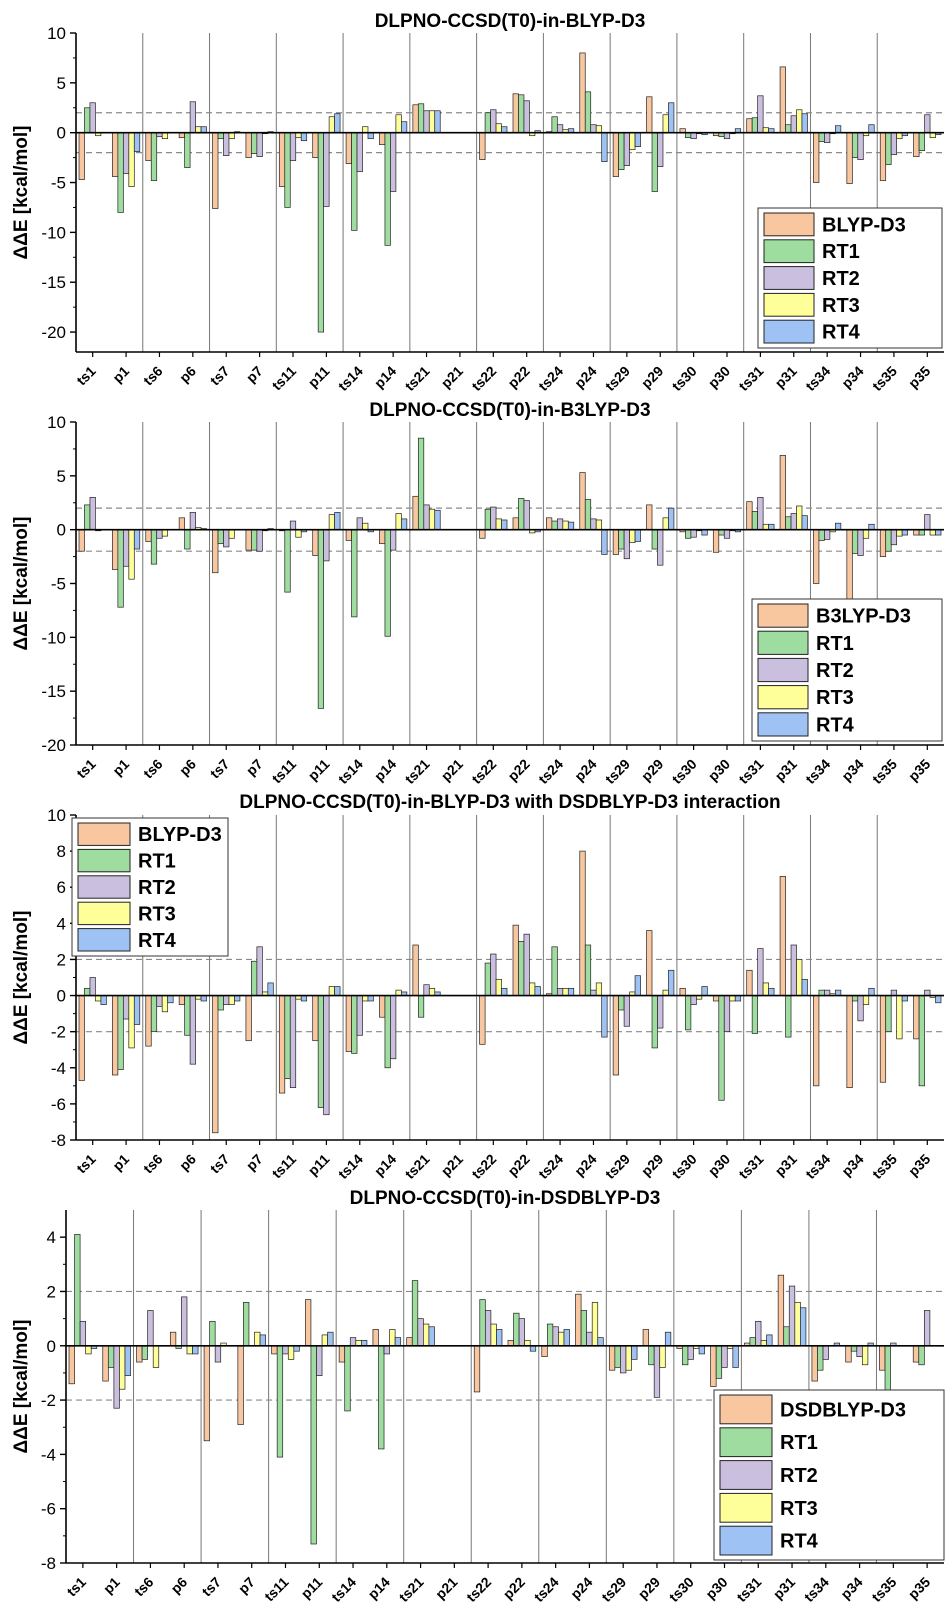  Describe the element at coordinates (262, 1340) in the screenshot. I see `bar-p7-RT4` at that location.